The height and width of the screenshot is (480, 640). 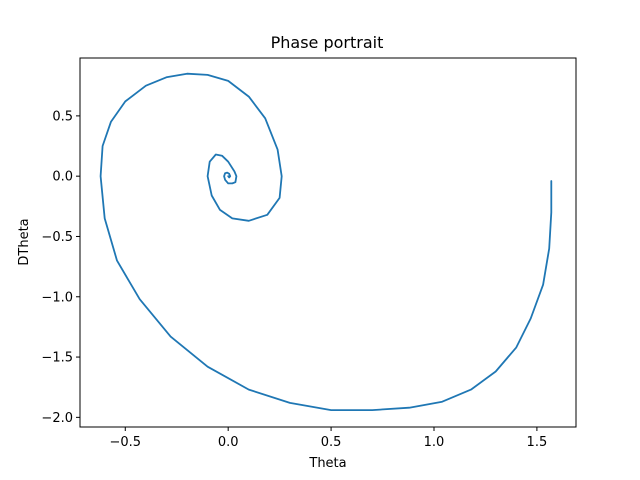 I want to click on y-tick-label: −2.0, so click(x=57, y=418).